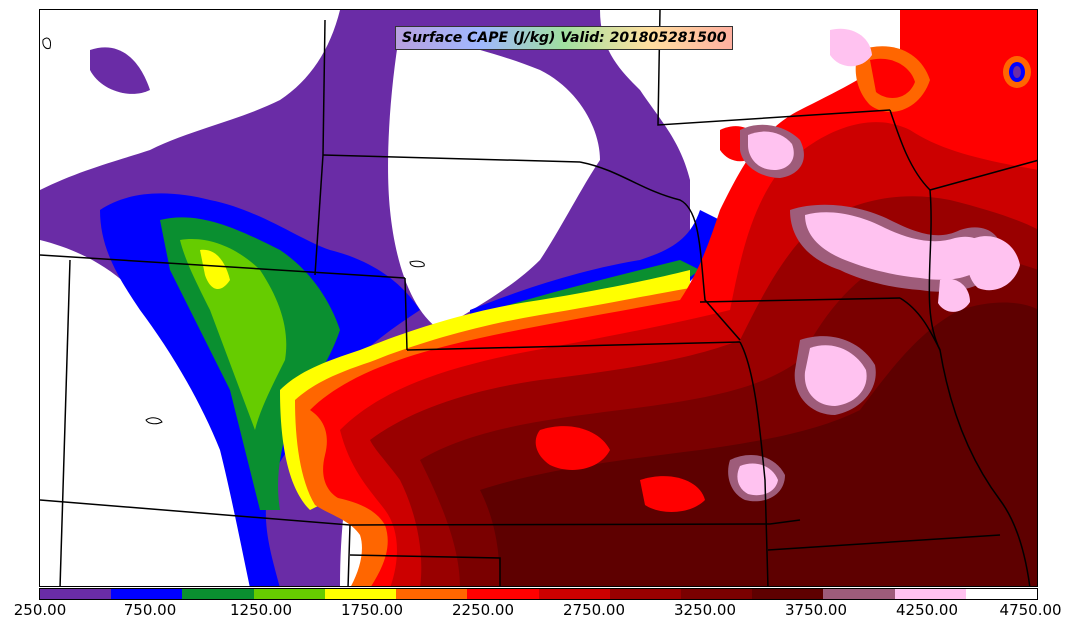 Image resolution: width=1081 pixels, height=633 pixels. I want to click on colorbar-tick-label: 750.00, so click(150, 610).